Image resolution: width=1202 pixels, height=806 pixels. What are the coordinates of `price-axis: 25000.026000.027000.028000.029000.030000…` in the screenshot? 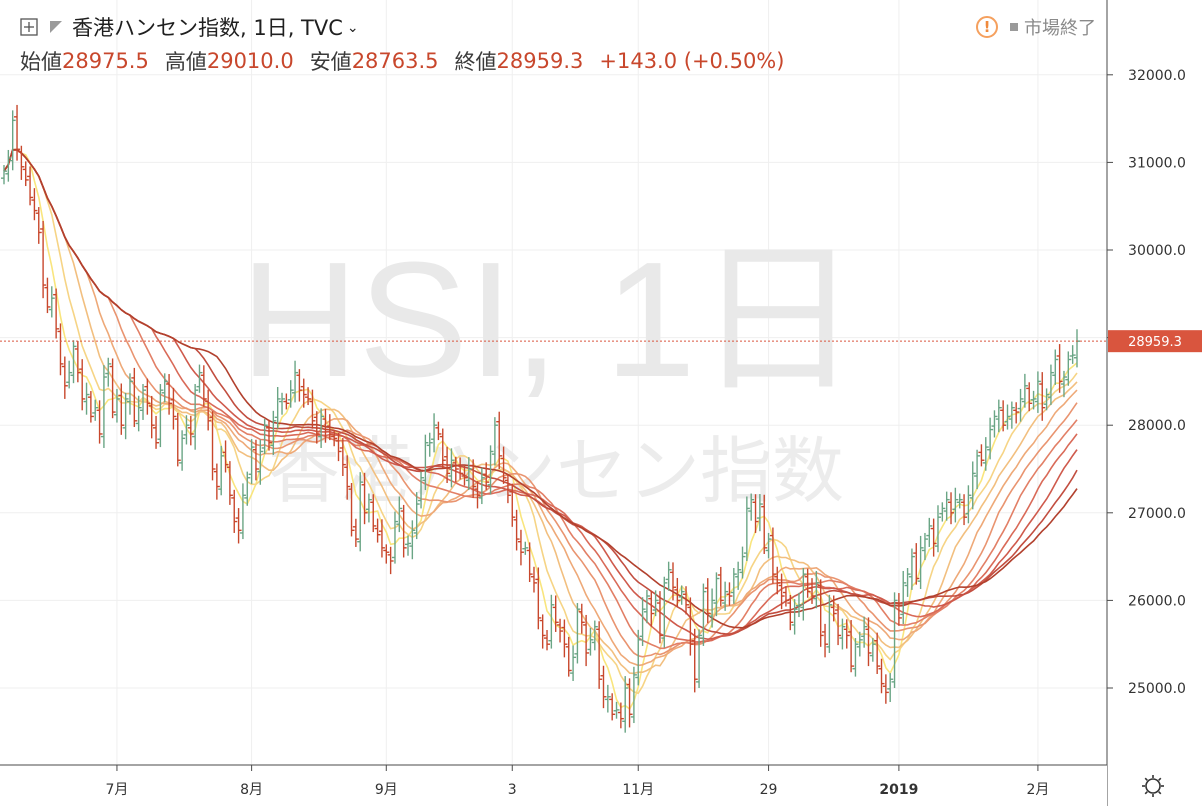 It's located at (1146, 382).